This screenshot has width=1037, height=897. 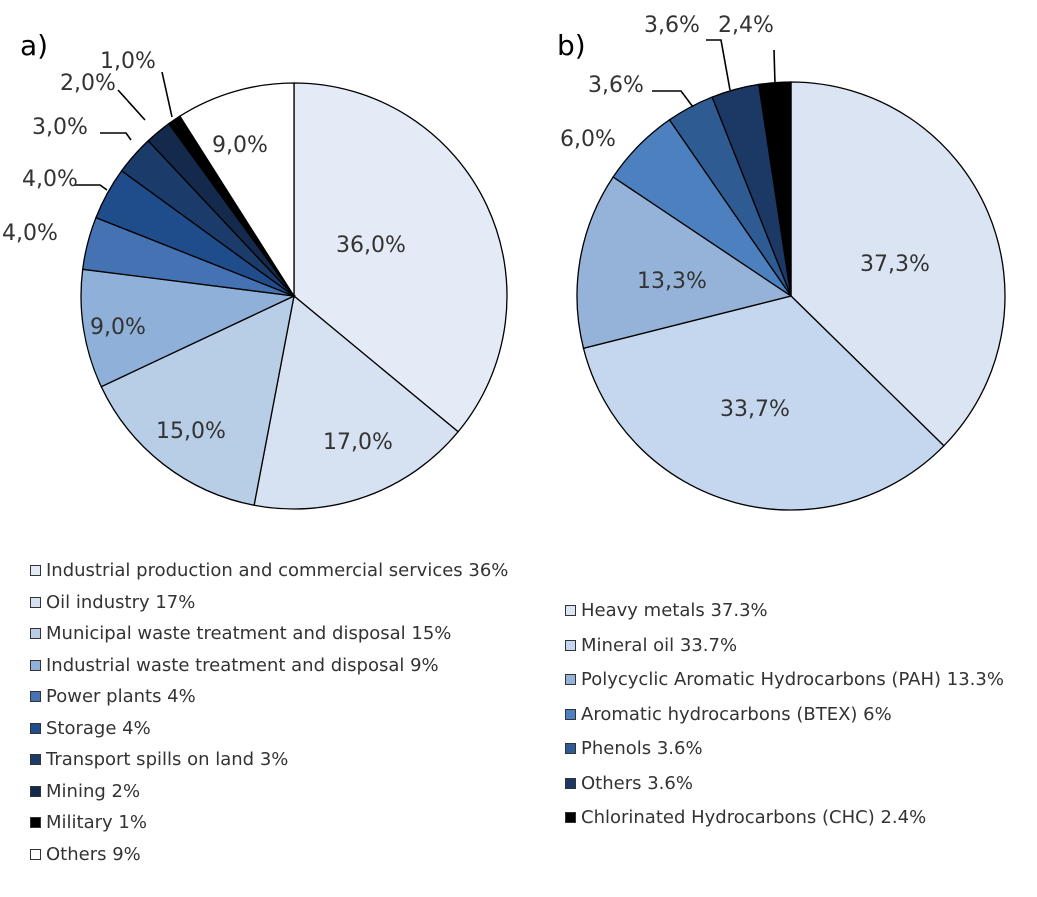 What do you see at coordinates (121, 696) in the screenshot?
I see `legend-label: Power plants 4%` at bounding box center [121, 696].